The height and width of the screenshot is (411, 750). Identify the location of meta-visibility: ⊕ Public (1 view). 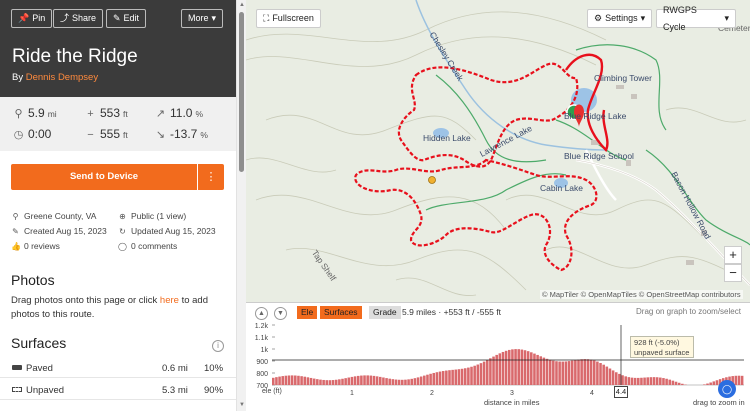
(152, 216).